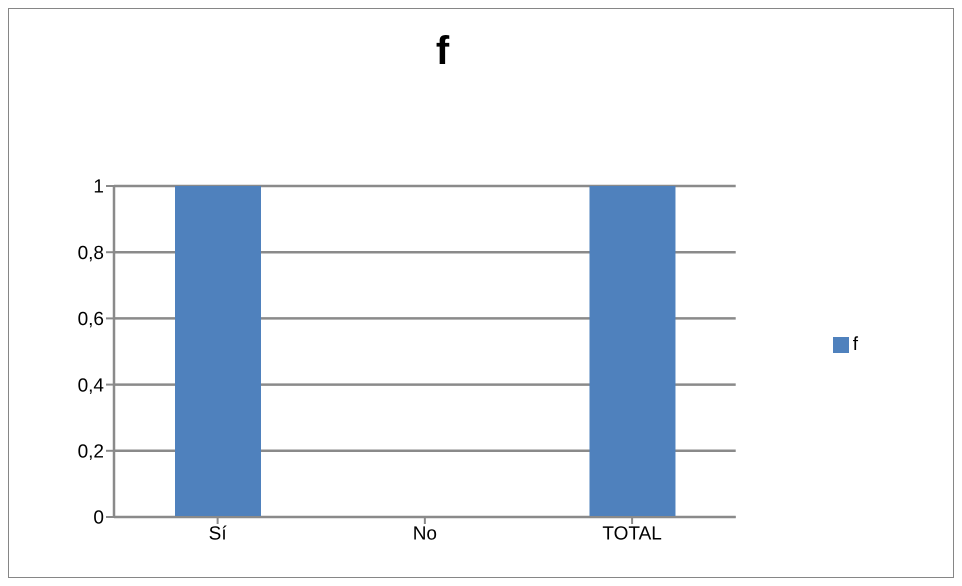  Describe the element at coordinates (98, 187) in the screenshot. I see `y-tick-label: 1` at that location.